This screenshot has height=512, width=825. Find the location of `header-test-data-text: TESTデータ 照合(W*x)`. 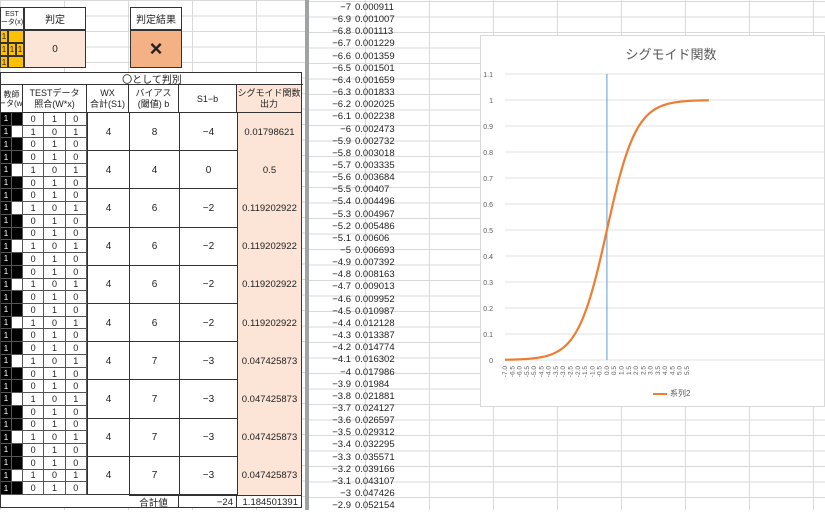

header-test-data-text: TESTデータ 照合(W*x) is located at coordinates (54, 98).